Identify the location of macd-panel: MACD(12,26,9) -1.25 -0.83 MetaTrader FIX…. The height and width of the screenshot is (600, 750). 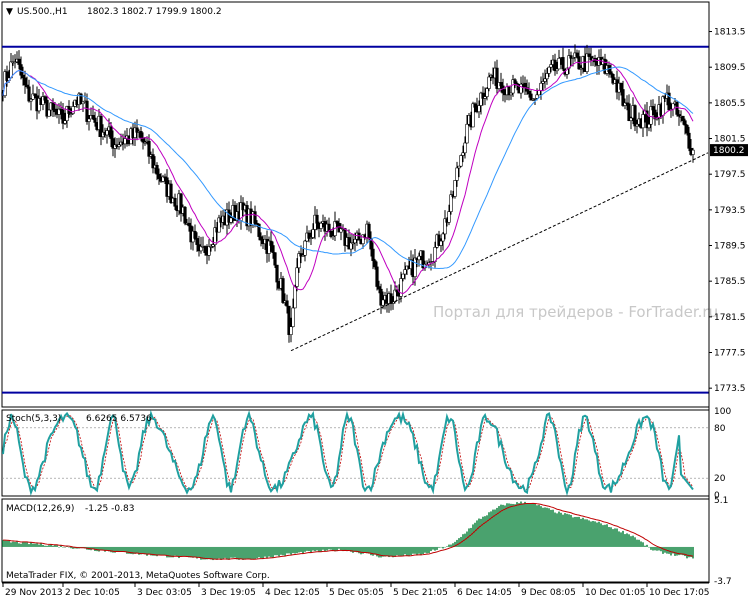
(355, 540).